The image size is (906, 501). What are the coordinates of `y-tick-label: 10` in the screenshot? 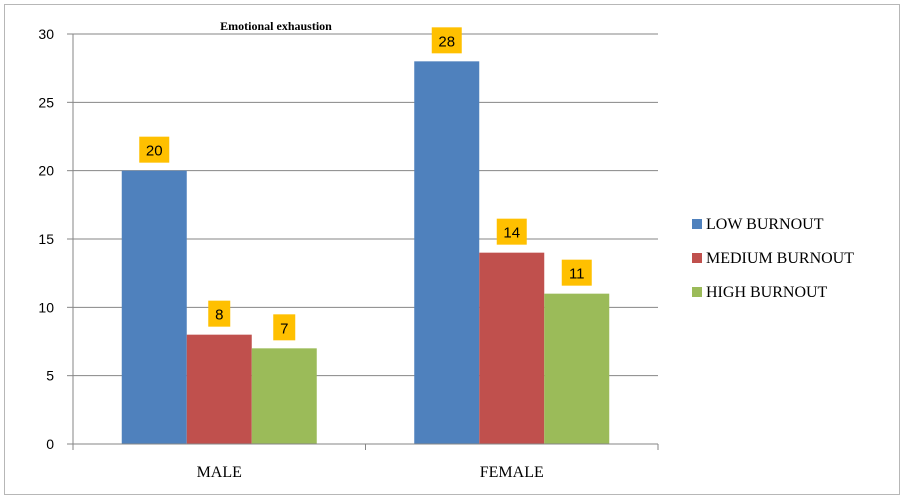 It's located at (46, 307).